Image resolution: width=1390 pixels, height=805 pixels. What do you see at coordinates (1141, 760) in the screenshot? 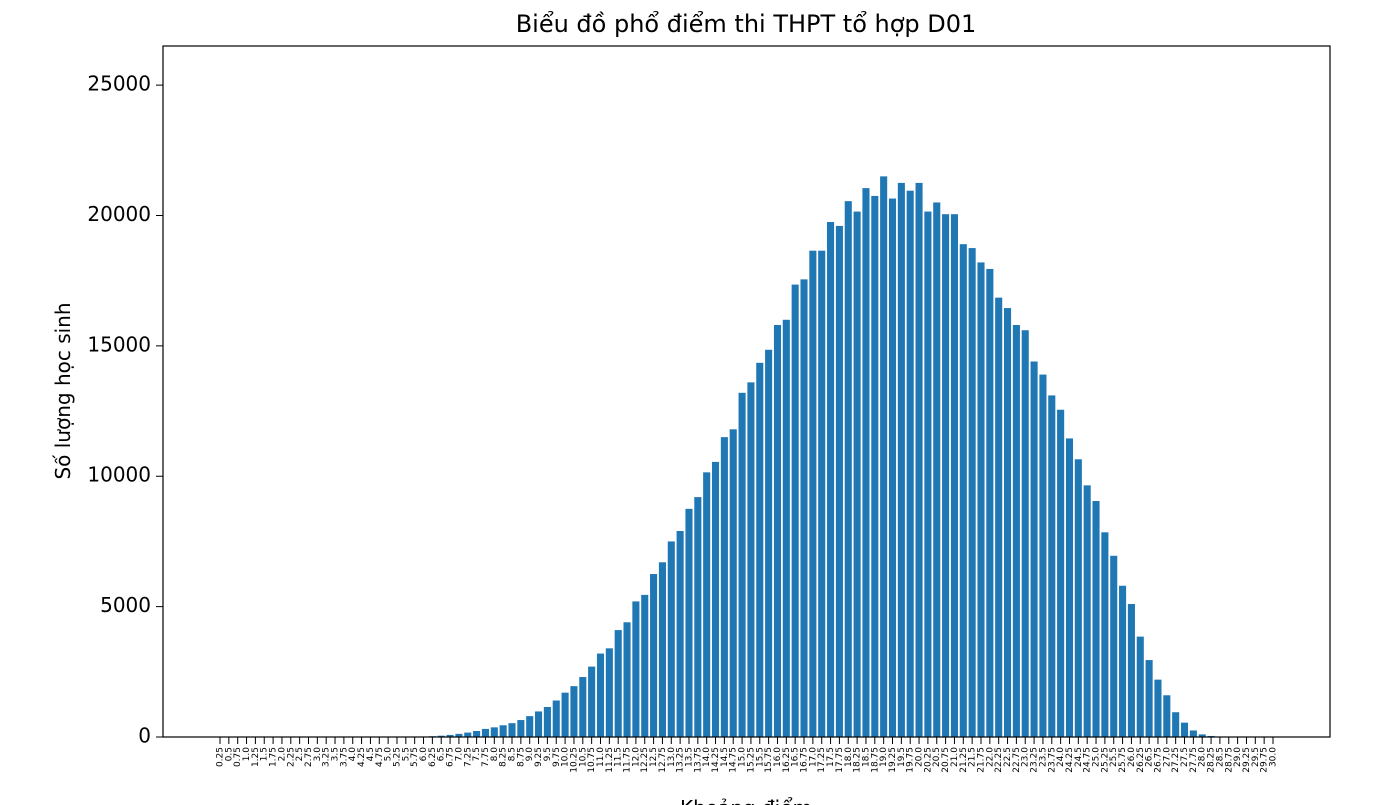
I see `x-tick-label: 26.25` at bounding box center [1141, 760].